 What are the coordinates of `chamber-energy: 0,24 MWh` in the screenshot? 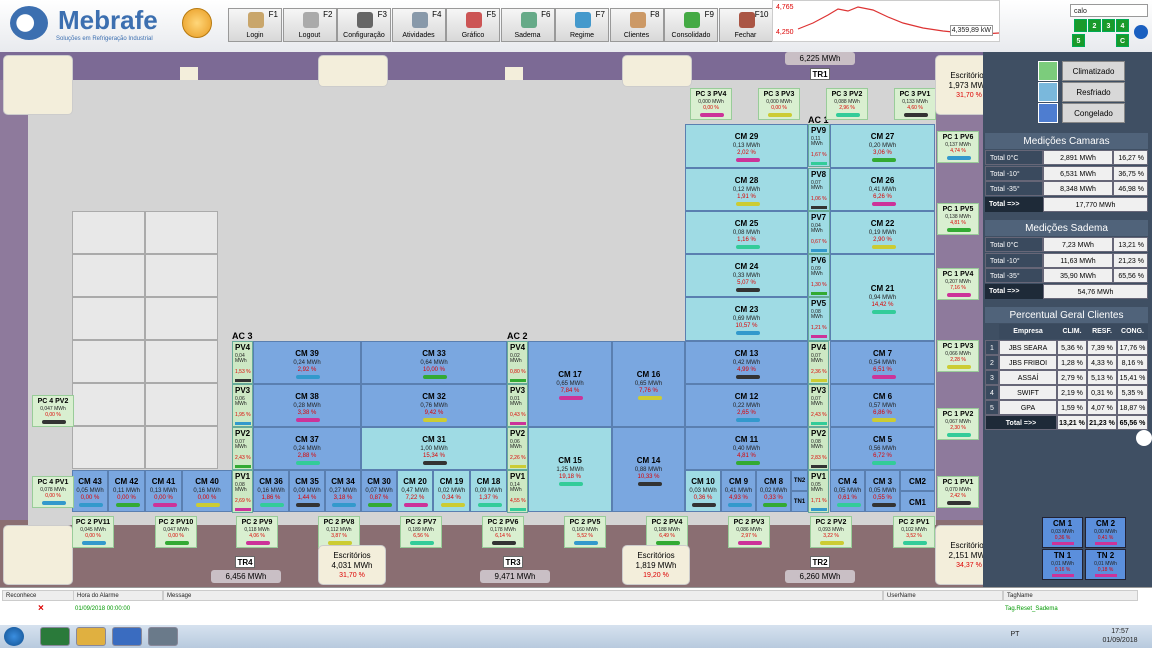 It's located at (307, 448).